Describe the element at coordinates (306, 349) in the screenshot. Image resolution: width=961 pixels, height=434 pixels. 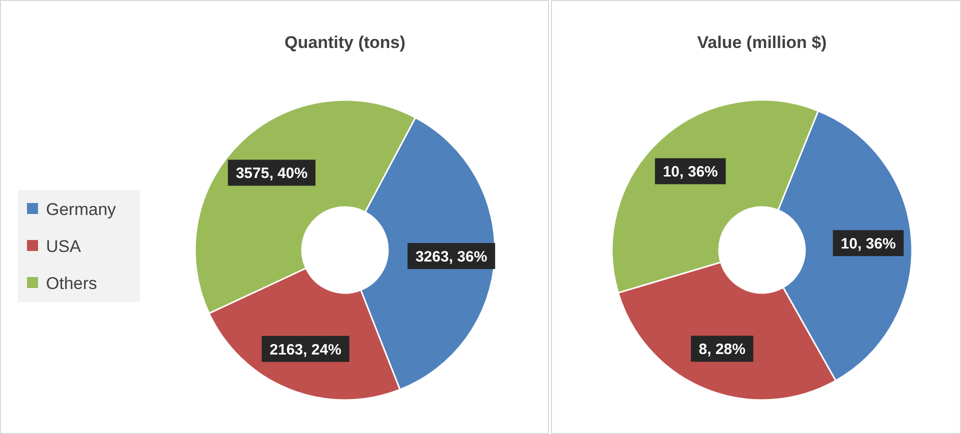
I see `data-label: 2163, 24%` at that location.